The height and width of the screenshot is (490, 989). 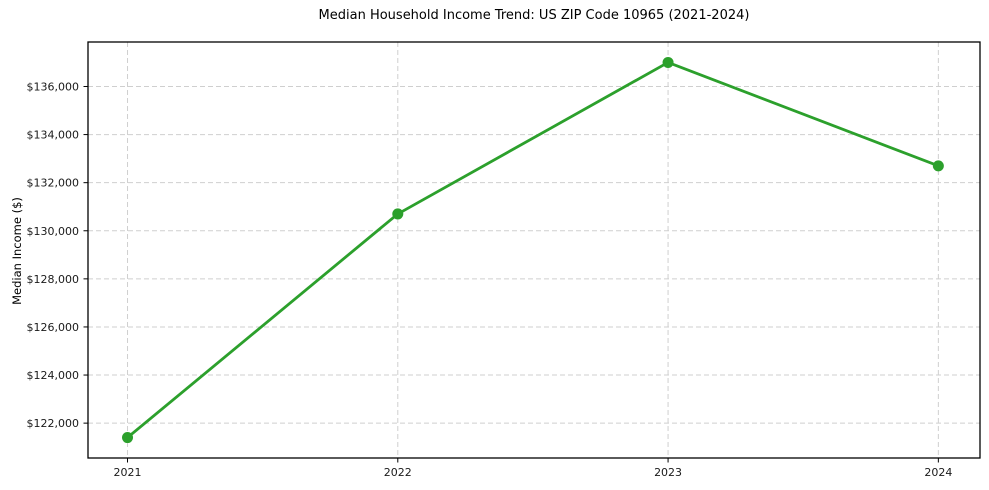 I want to click on x-tick-label: 2024, so click(x=938, y=472).